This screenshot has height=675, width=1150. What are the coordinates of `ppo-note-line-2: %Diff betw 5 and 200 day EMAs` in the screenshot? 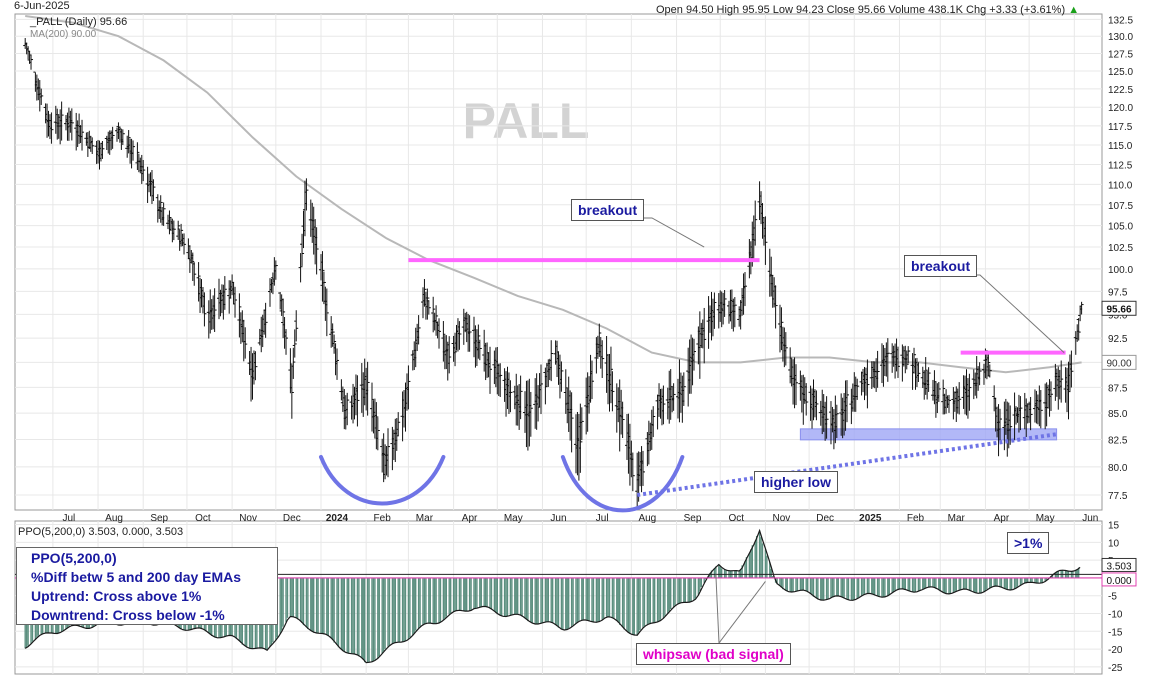 It's located at (136, 577).